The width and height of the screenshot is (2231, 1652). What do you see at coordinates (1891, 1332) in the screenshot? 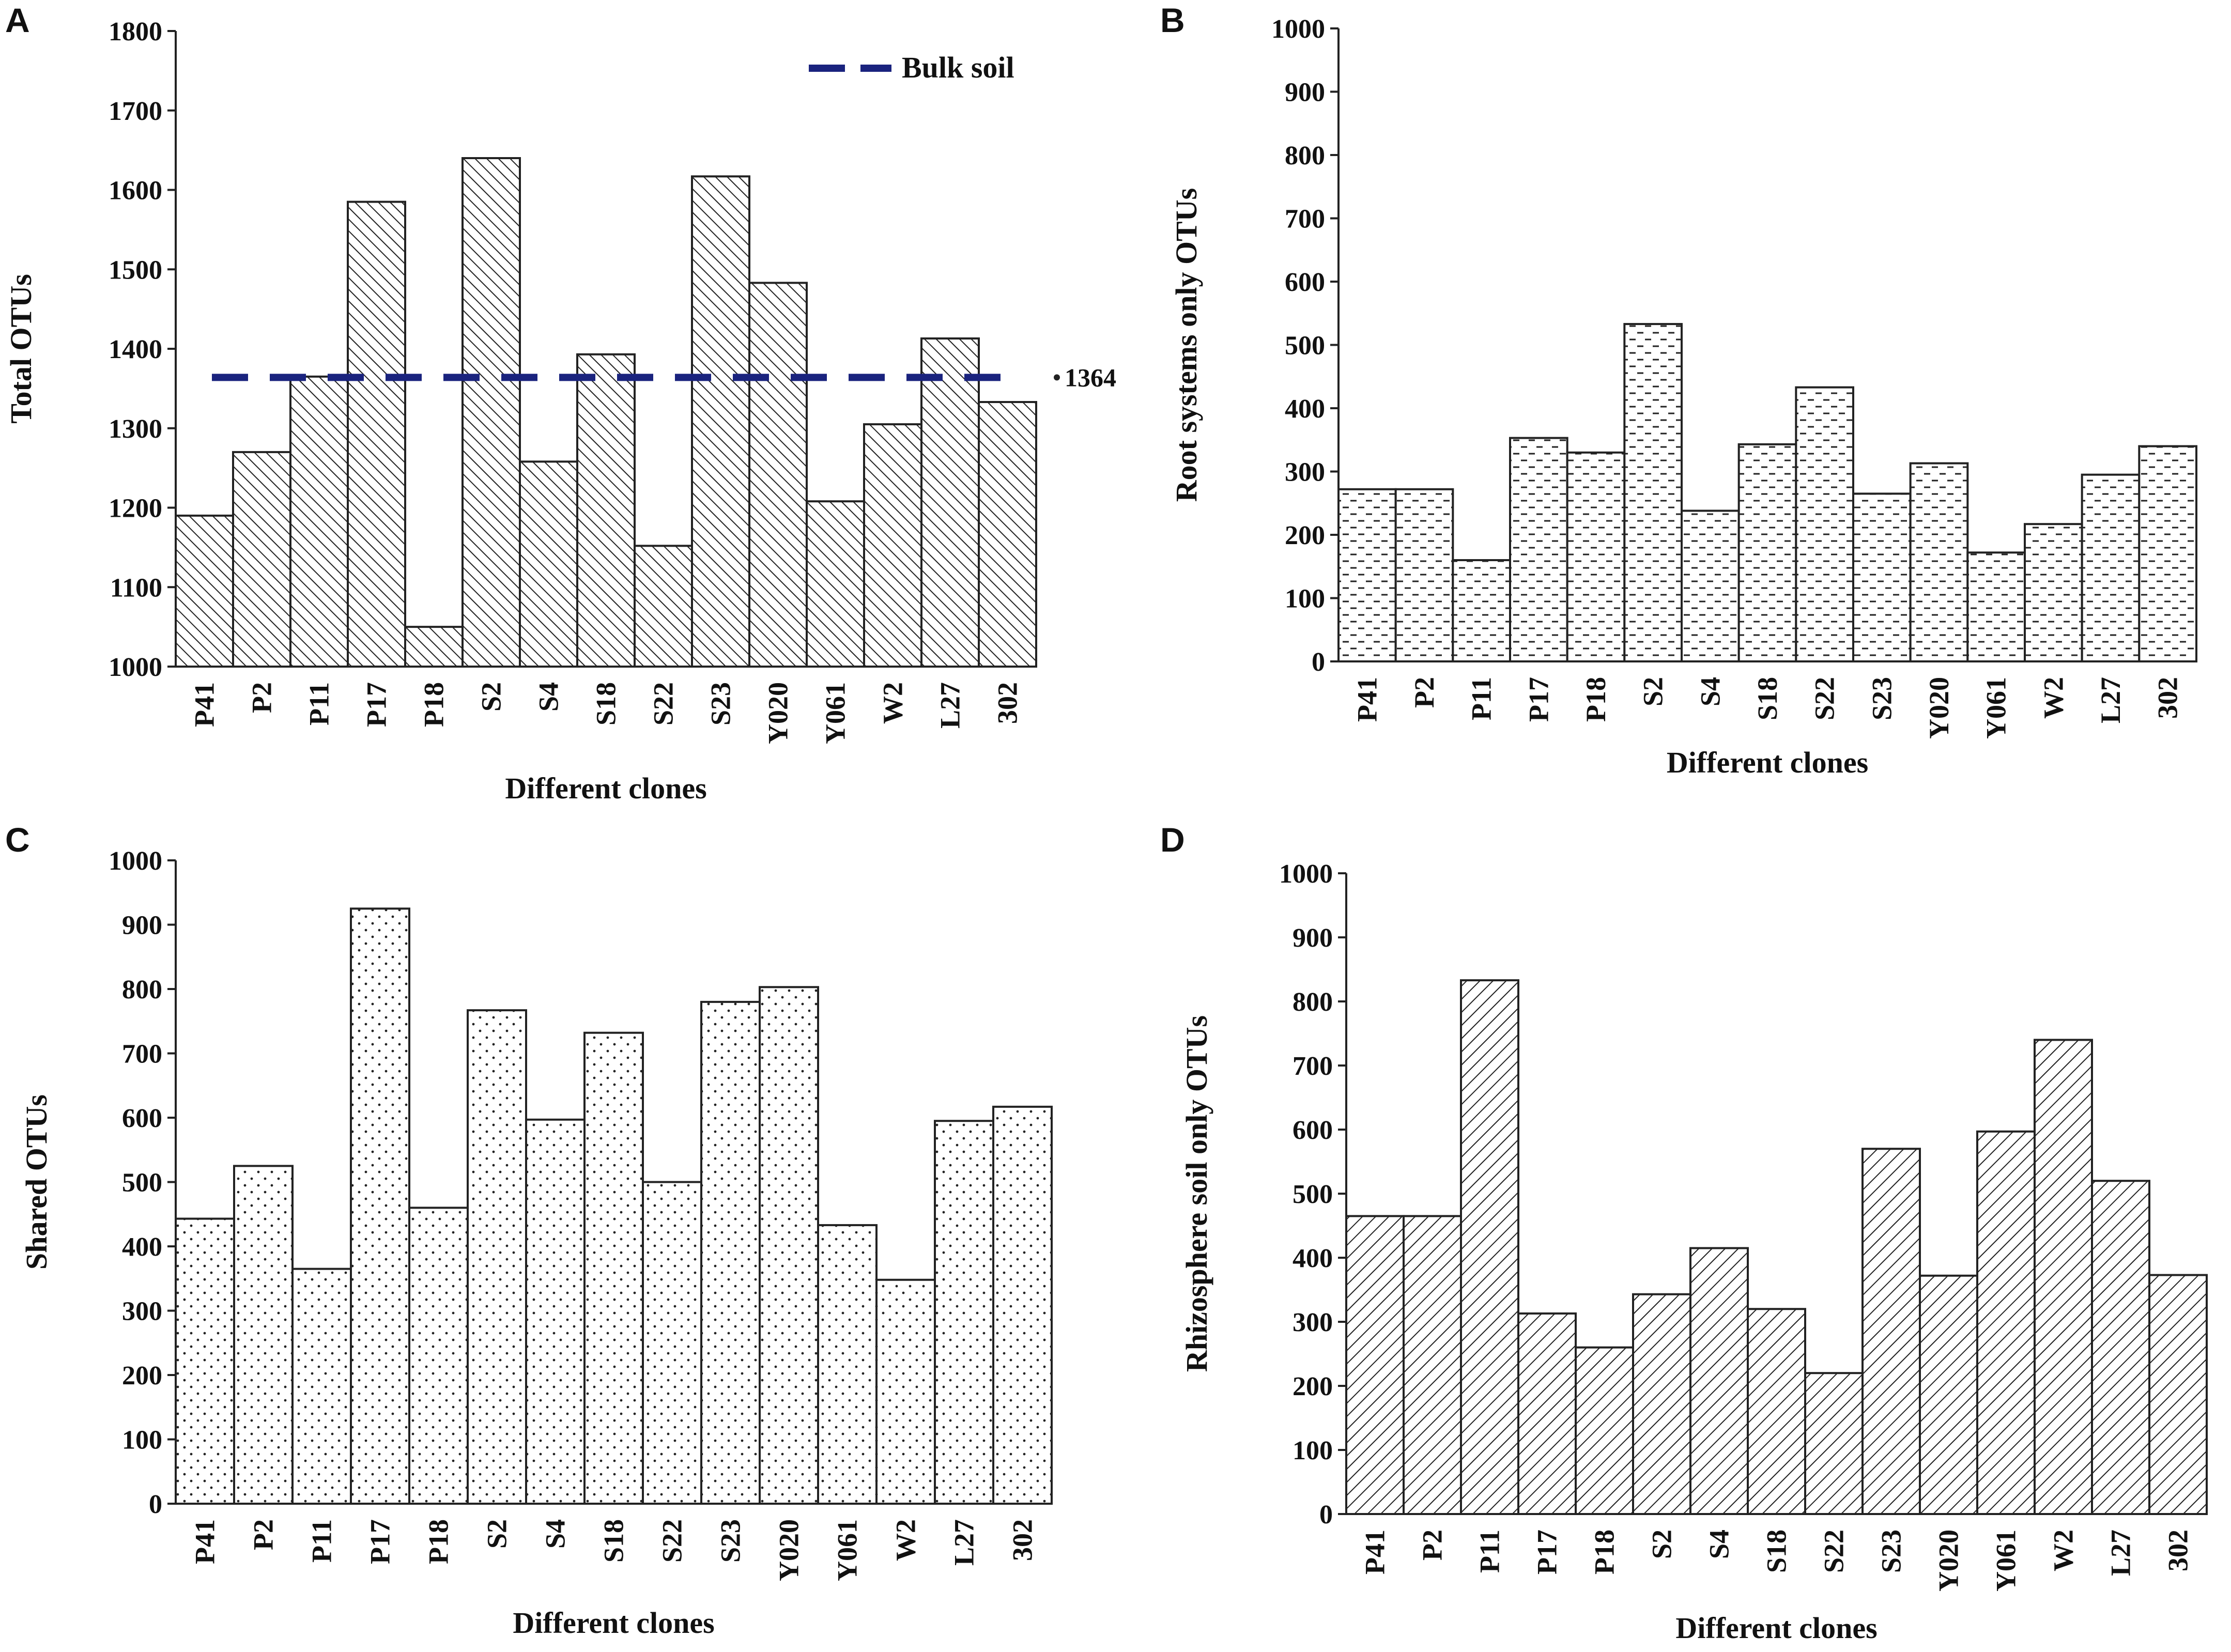
I see `panel-d-bar-s23` at bounding box center [1891, 1332].